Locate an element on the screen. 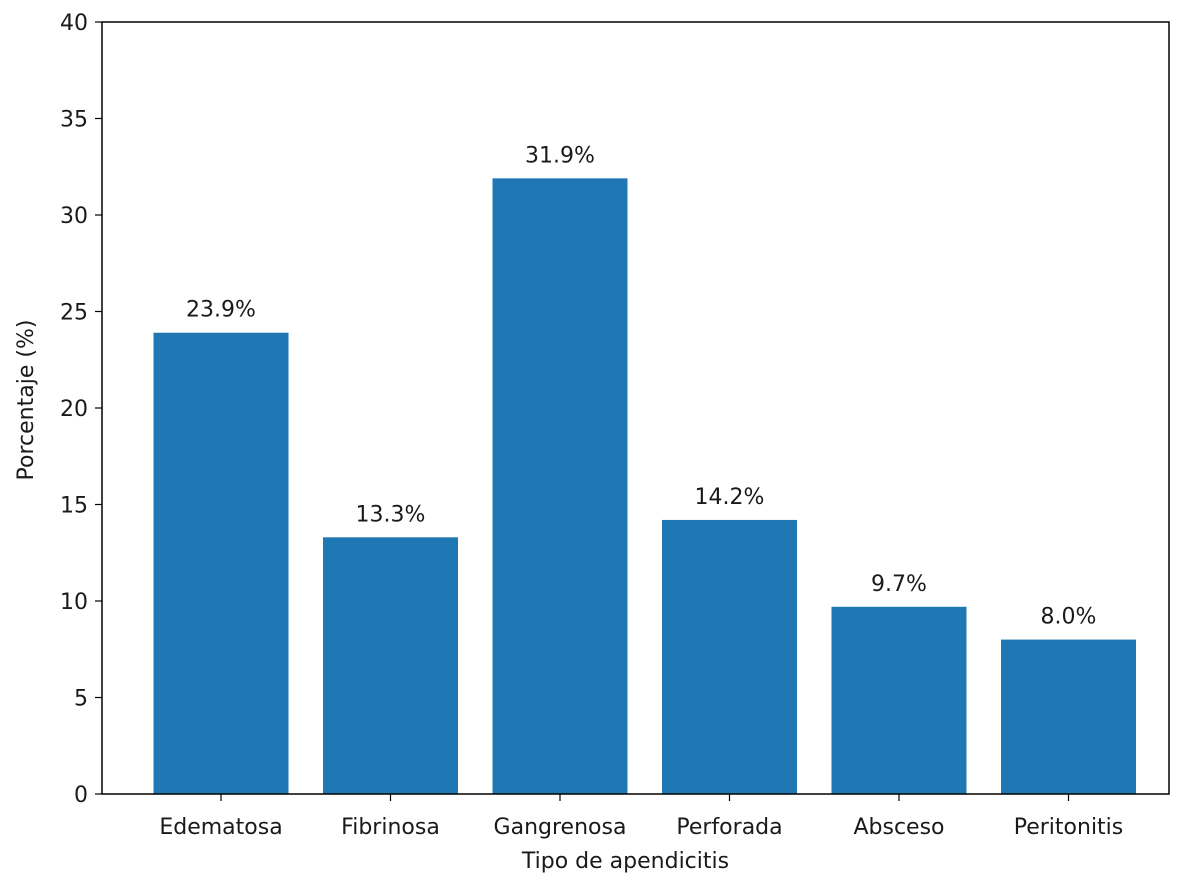  bar-perforada is located at coordinates (729, 656).